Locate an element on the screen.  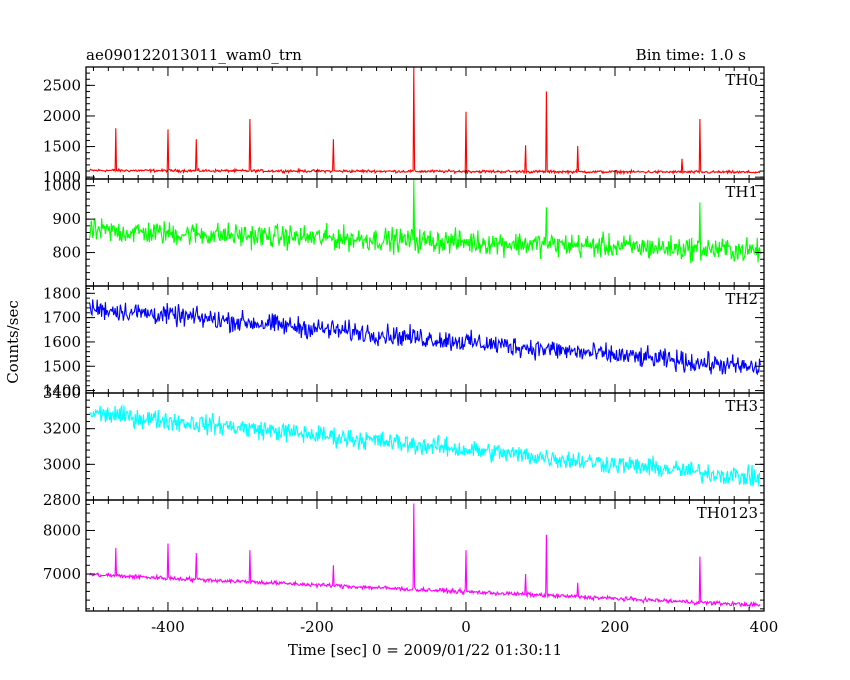
y-tick-label: 800 is located at coordinates (66, 253).